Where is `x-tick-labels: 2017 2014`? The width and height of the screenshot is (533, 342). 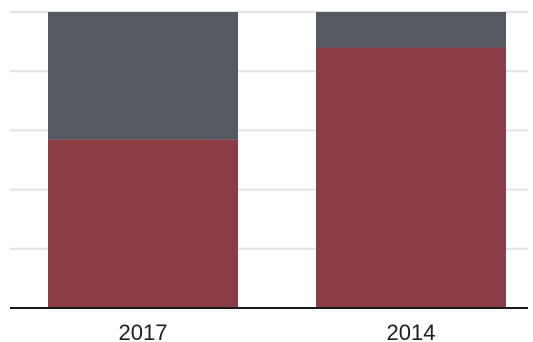 x-tick-labels: 2017 2014 is located at coordinates (277, 331).